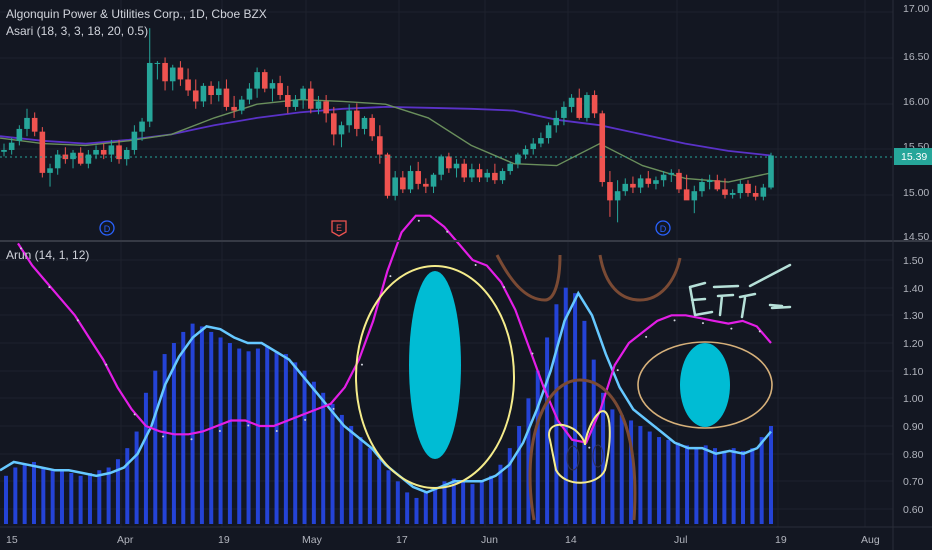 This screenshot has width=932, height=550. I want to click on drawing-yellow-heart, so click(579, 447).